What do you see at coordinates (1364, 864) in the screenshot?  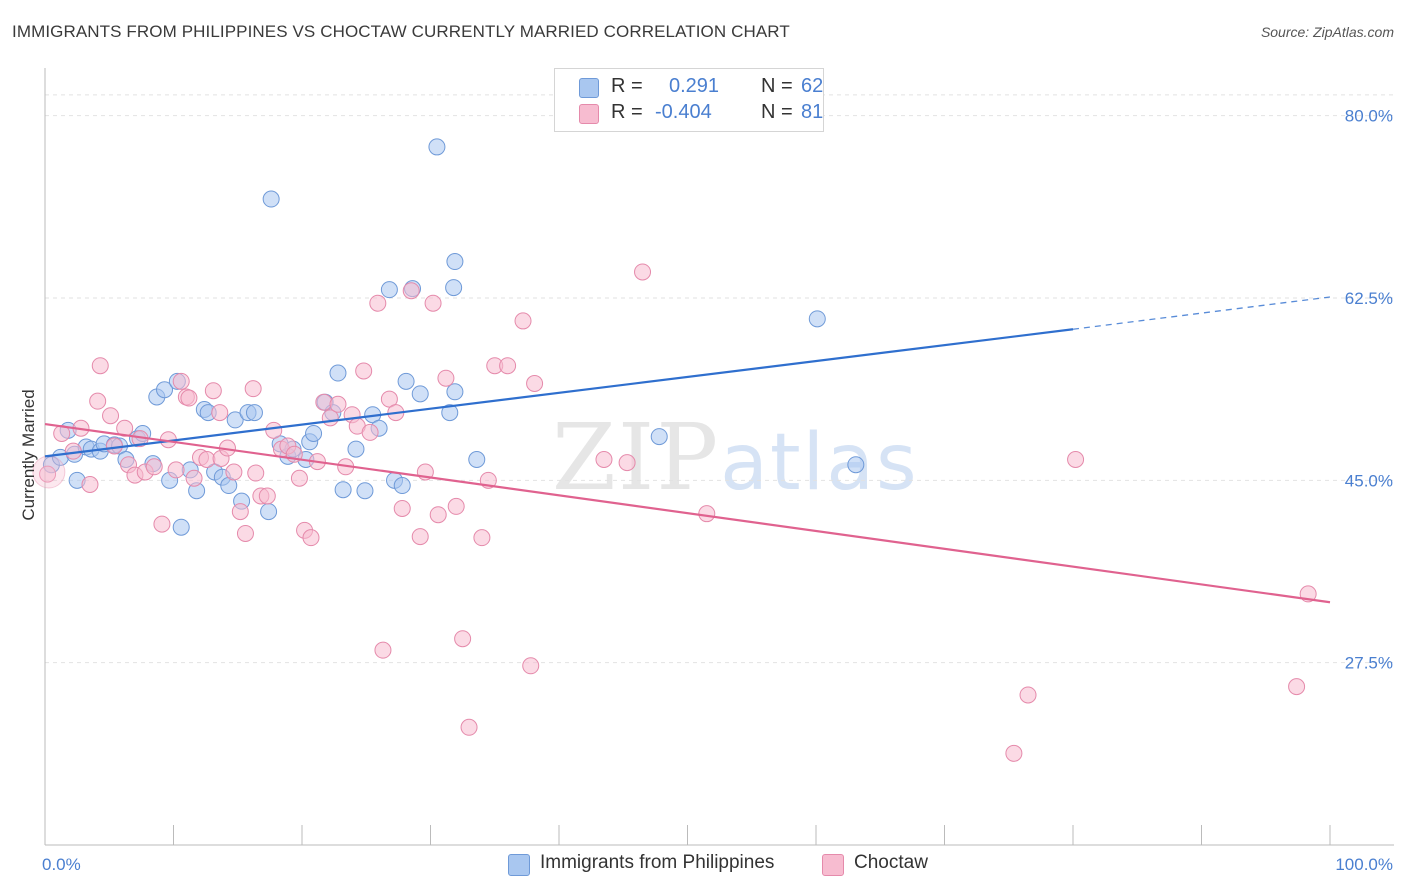 I see `x-tick-label: 100.0%` at bounding box center [1364, 864].